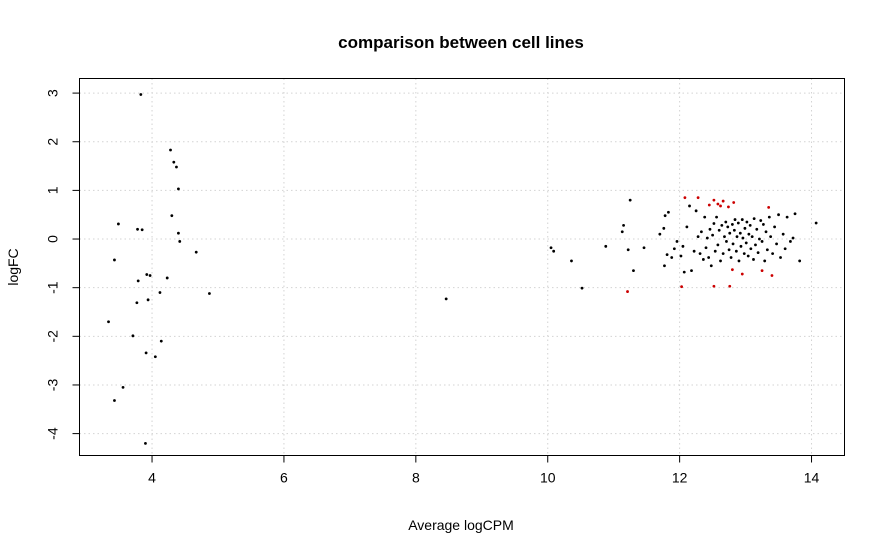 The height and width of the screenshot is (555, 884). I want to click on x-tick-label: 6, so click(284, 478).